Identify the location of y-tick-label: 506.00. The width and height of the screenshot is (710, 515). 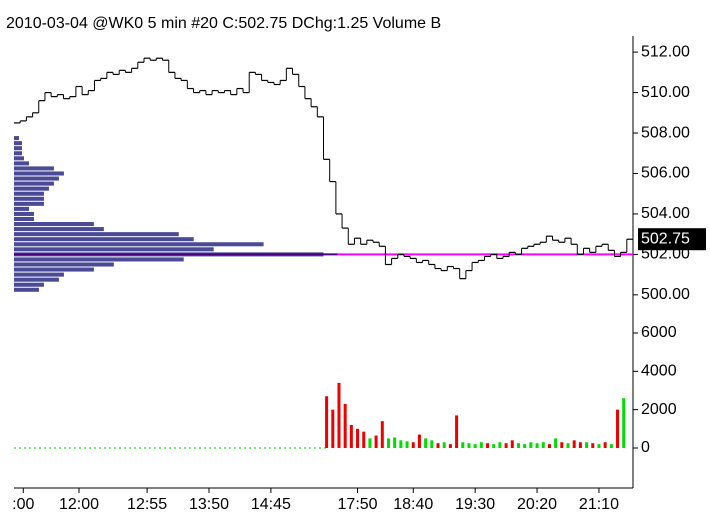
(665, 173).